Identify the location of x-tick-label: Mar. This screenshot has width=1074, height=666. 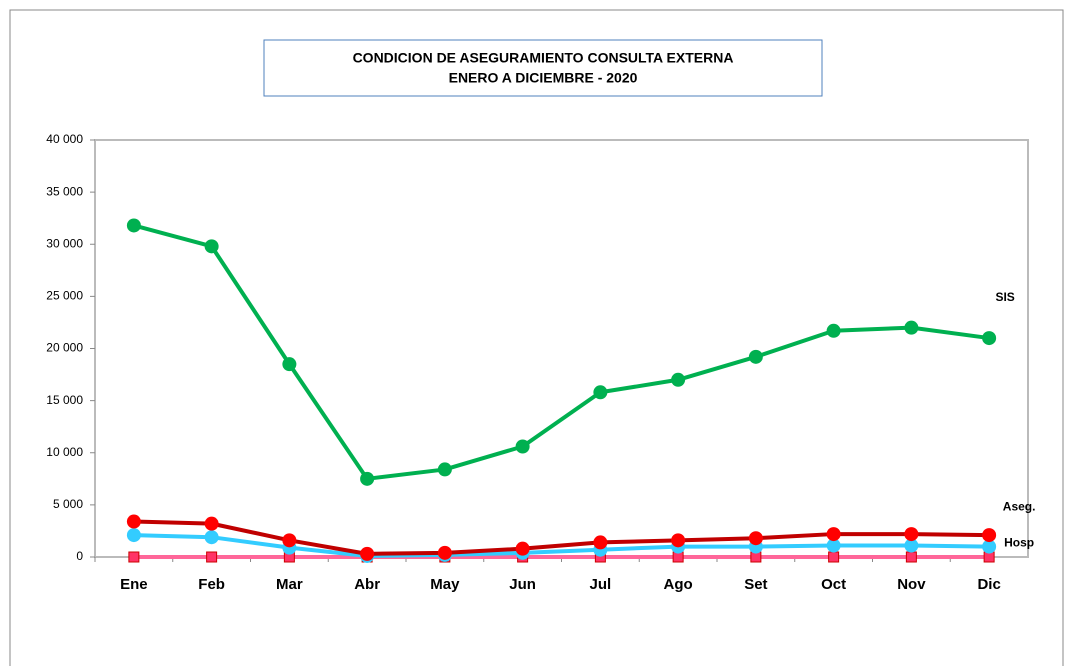
(289, 584).